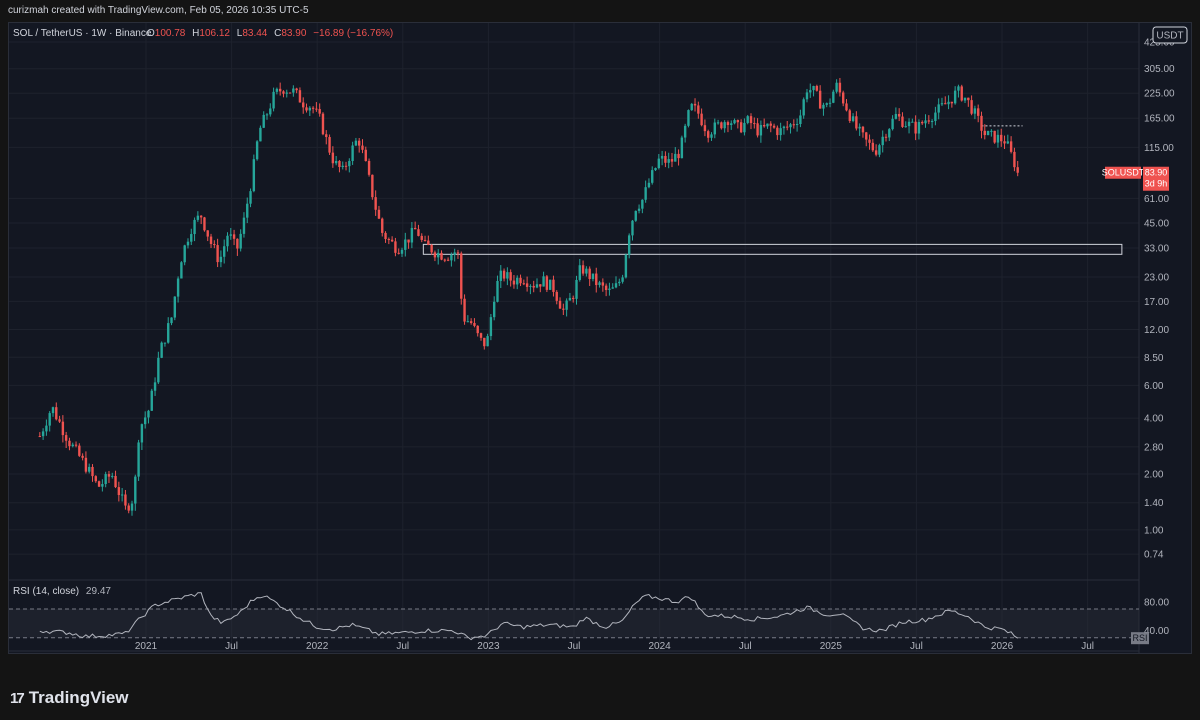  I want to click on footer, so click(600, 700).